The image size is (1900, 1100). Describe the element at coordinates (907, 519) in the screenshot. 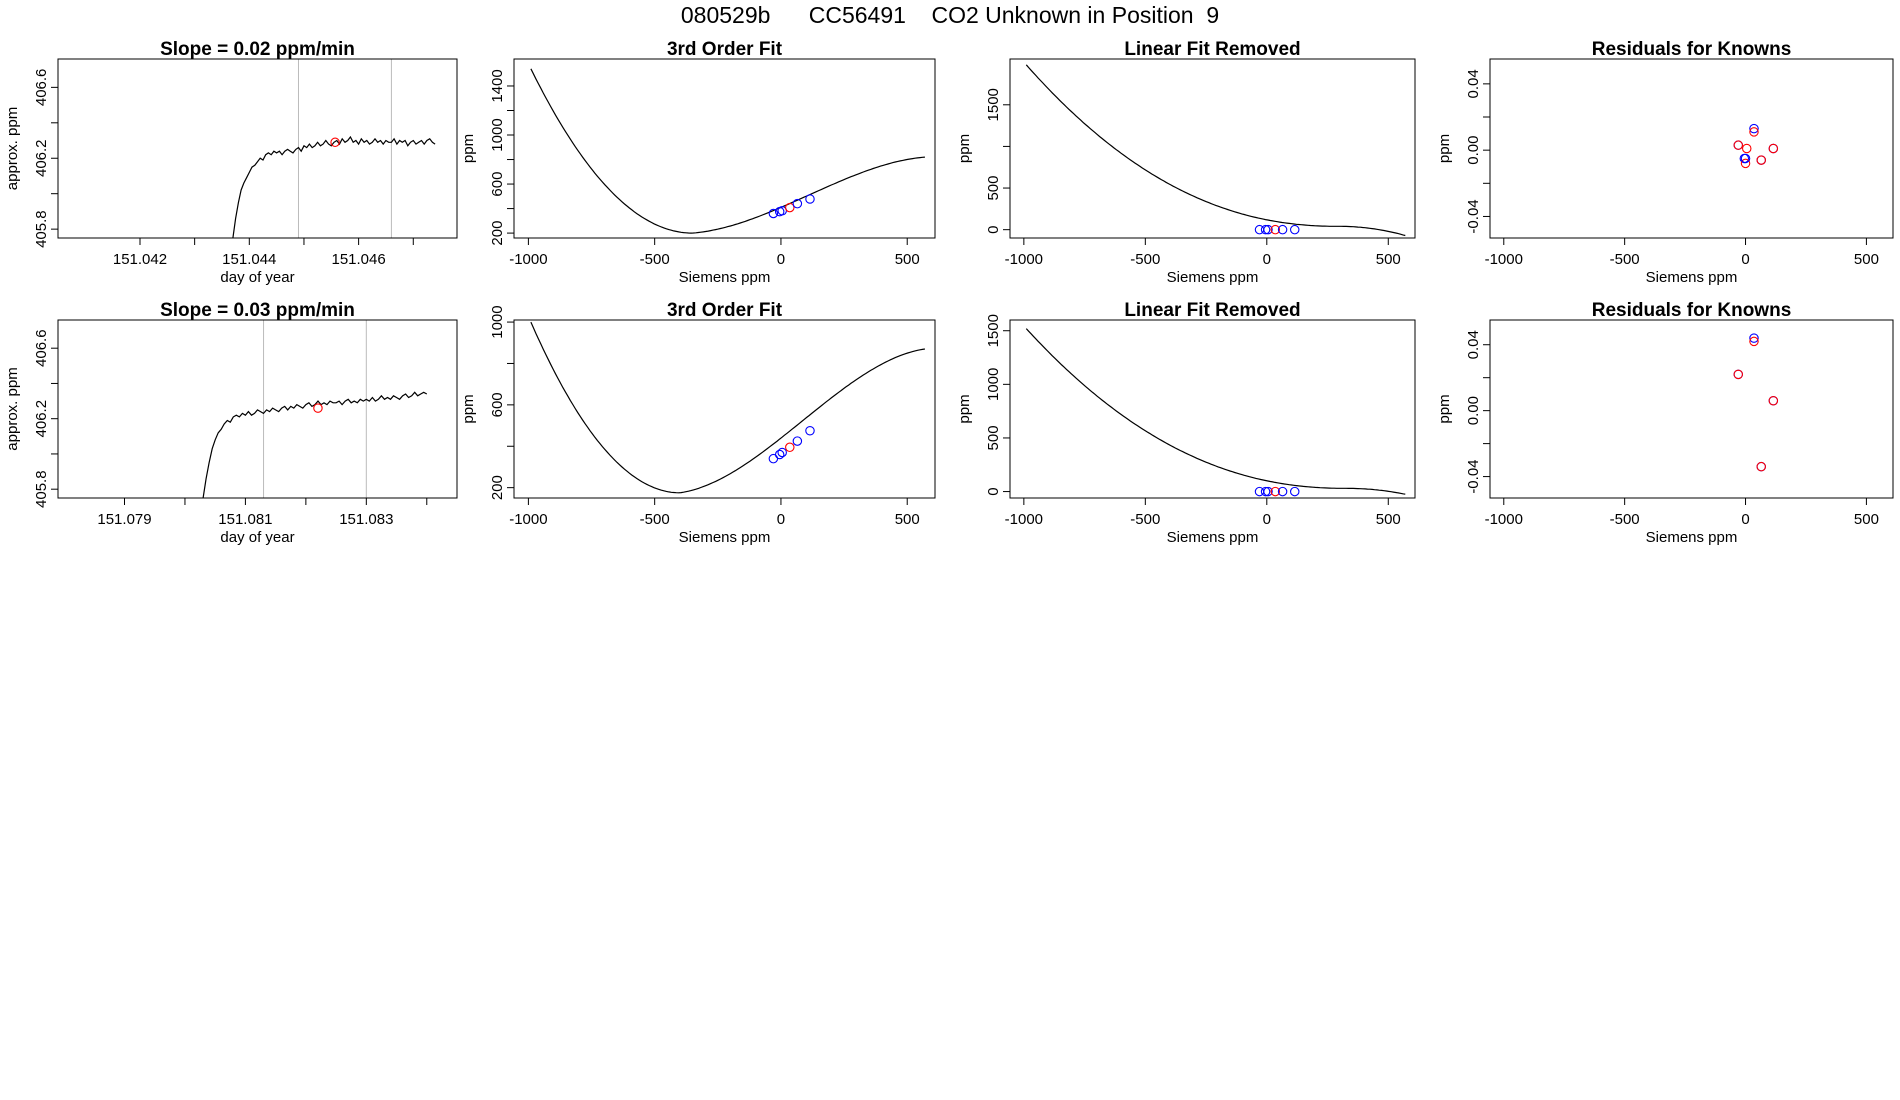

I see `r2-fit-xtick-label: 500` at that location.